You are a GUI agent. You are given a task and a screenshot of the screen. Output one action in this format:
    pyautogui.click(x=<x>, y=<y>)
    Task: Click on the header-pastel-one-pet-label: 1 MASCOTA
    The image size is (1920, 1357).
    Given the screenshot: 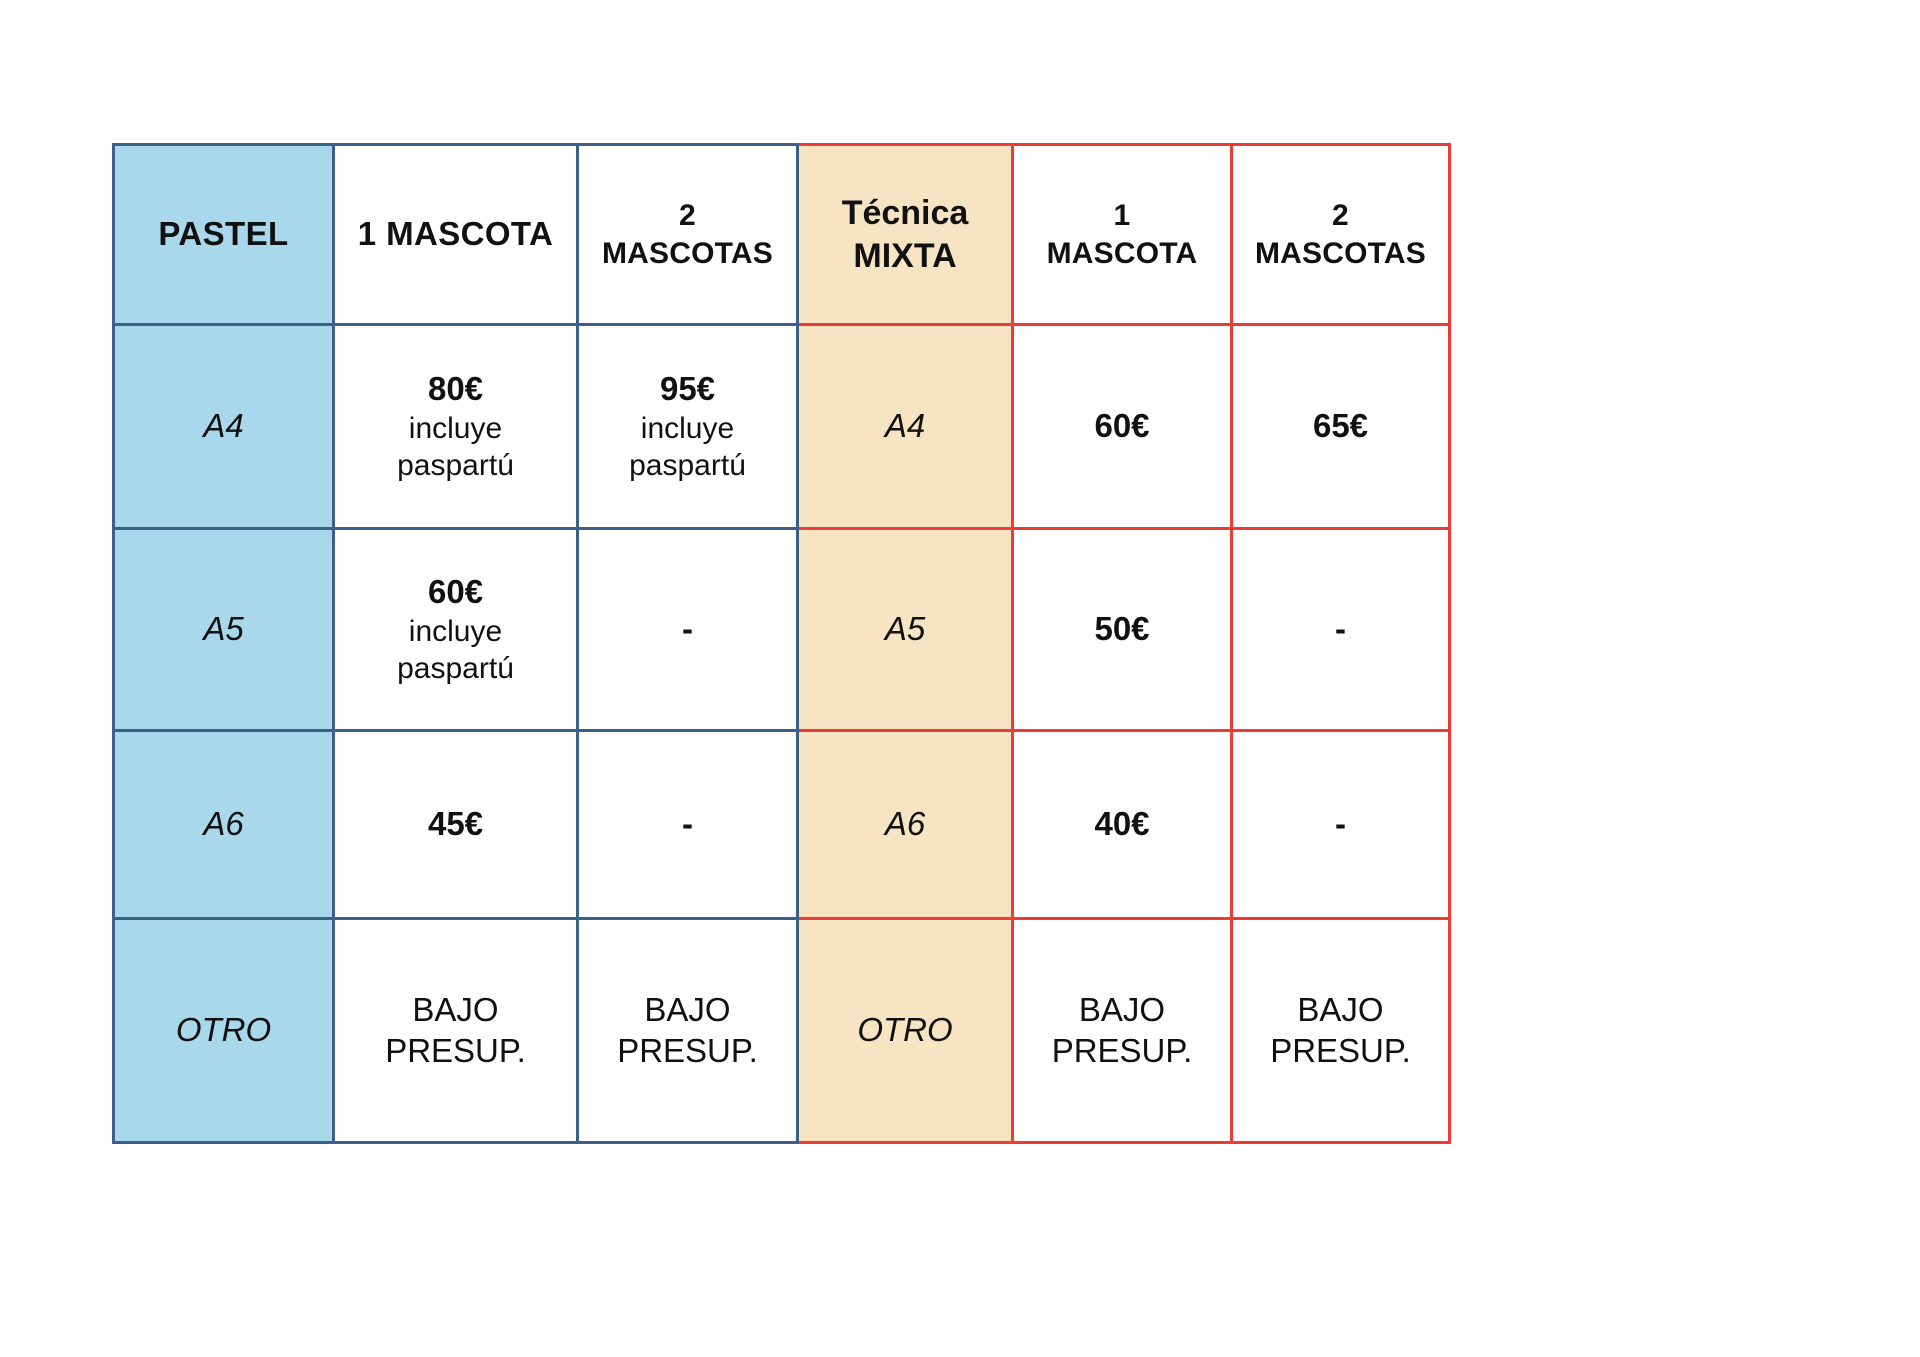 What is the action you would take?
    pyautogui.click(x=455, y=234)
    